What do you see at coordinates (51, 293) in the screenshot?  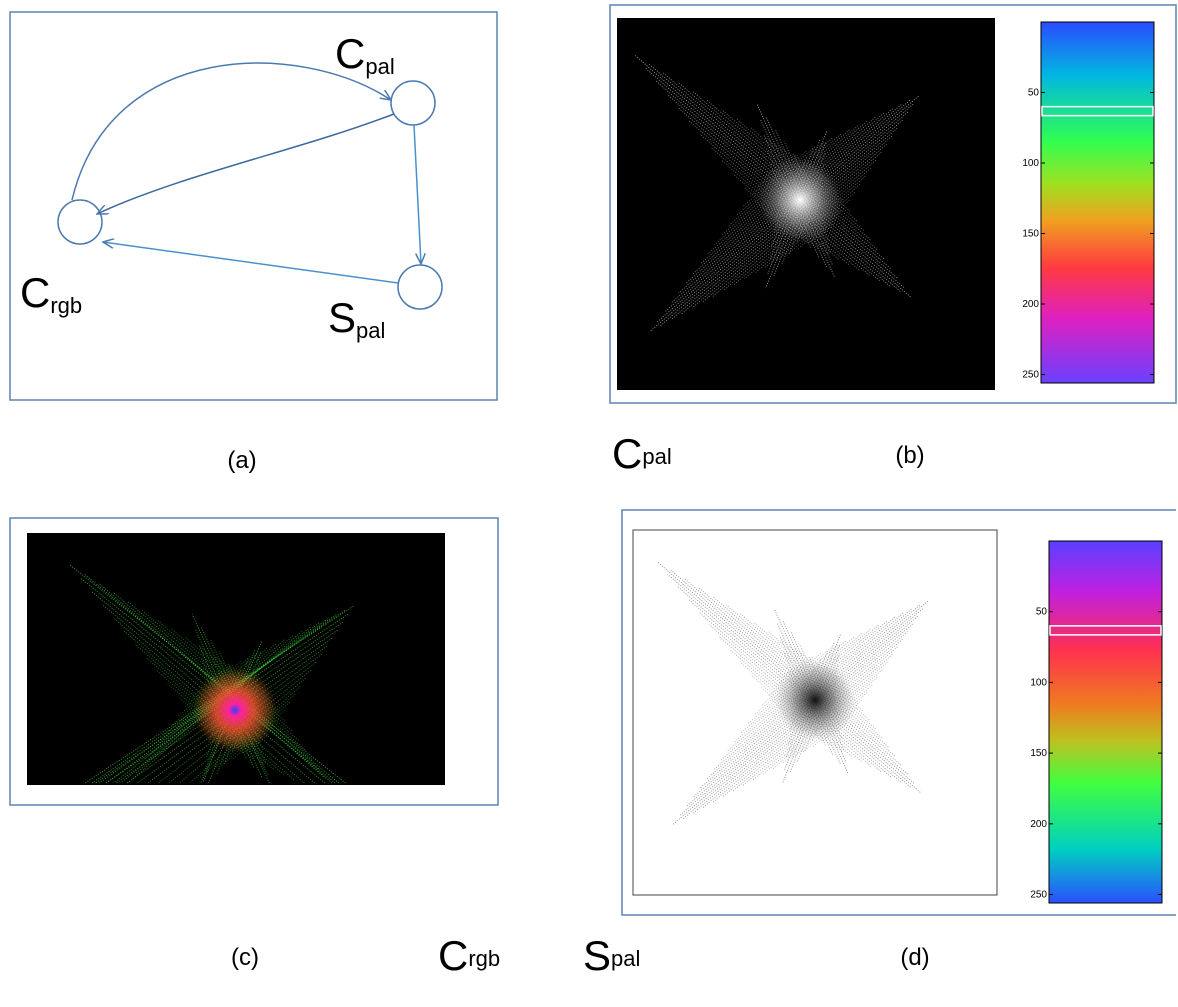 I see `node-label: Crgb` at bounding box center [51, 293].